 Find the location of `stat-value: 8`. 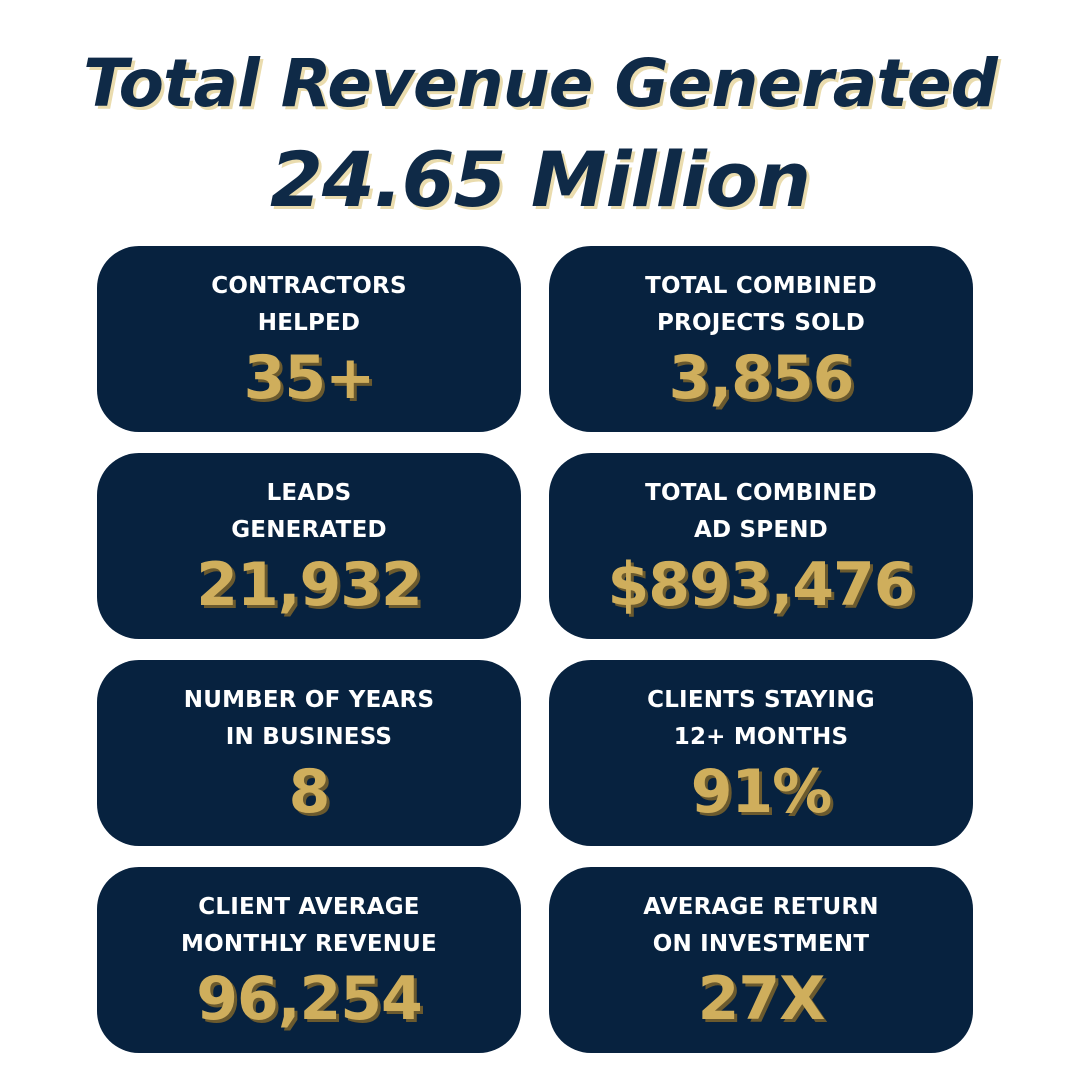

stat-value: 8 is located at coordinates (309, 792).